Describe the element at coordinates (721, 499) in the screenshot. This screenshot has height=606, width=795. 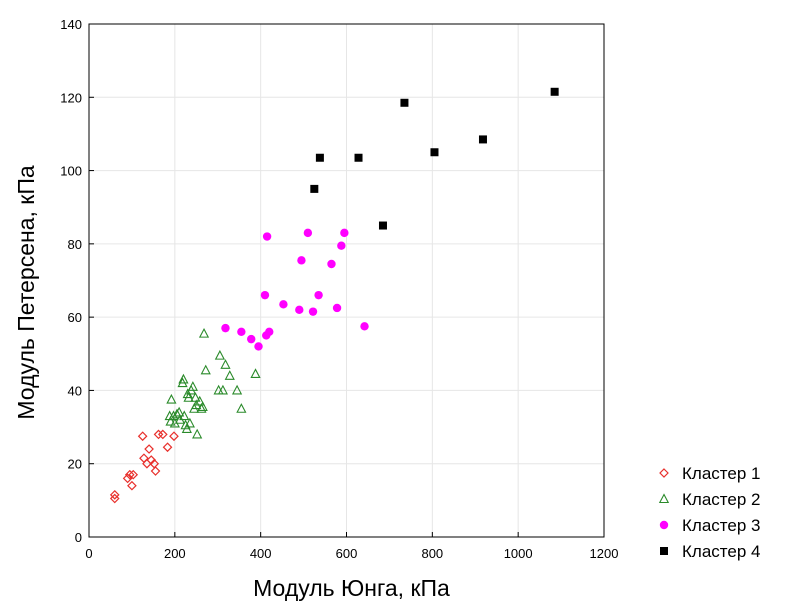
I see `legend-label-cluster-2: Кластер 2` at that location.